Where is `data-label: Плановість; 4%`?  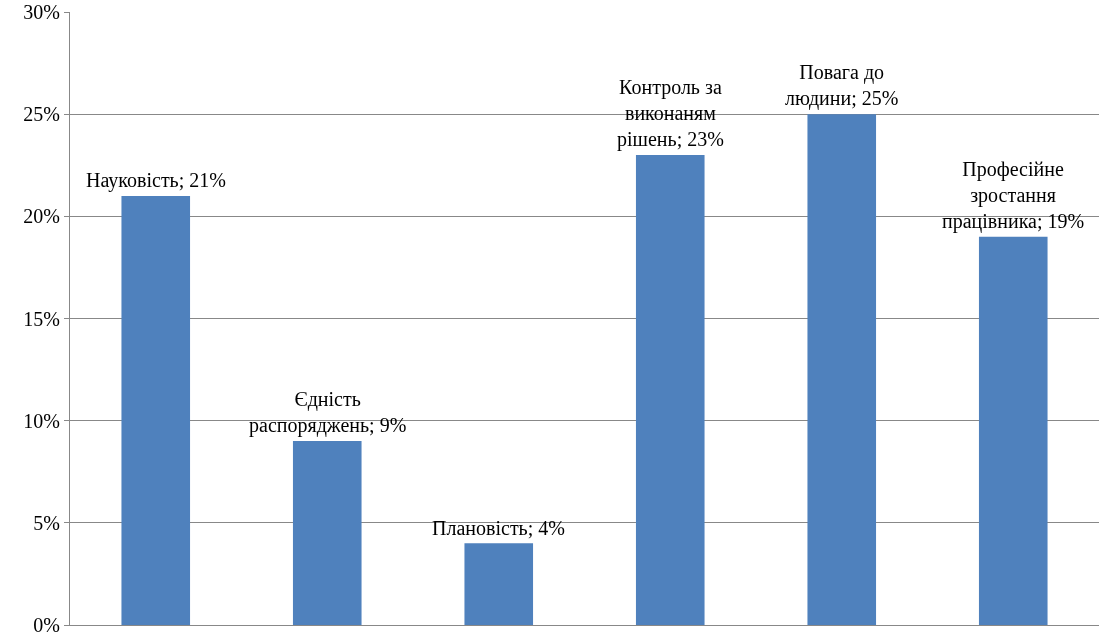 data-label: Плановість; 4% is located at coordinates (498, 528).